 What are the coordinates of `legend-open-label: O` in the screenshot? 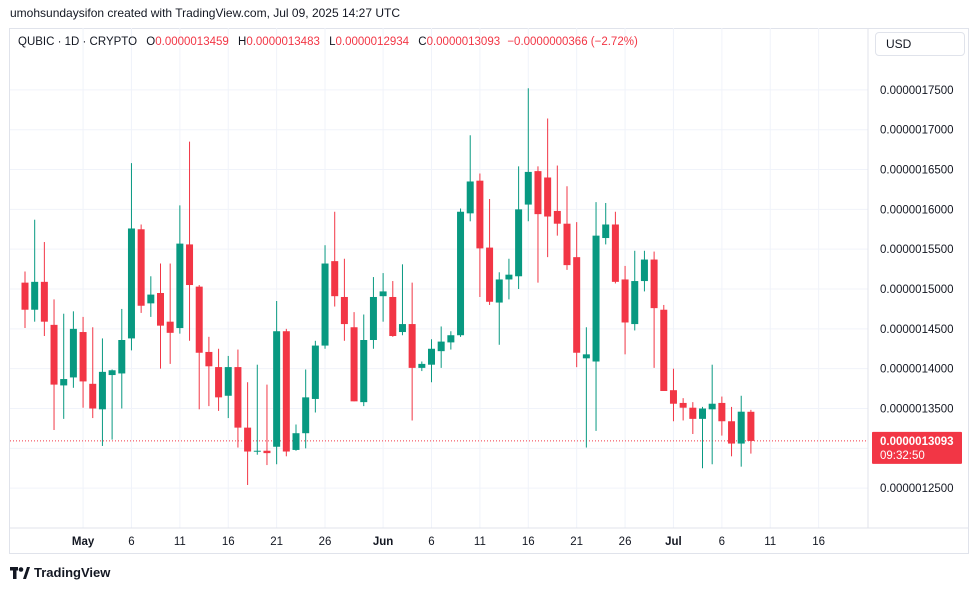 It's located at (151, 42).